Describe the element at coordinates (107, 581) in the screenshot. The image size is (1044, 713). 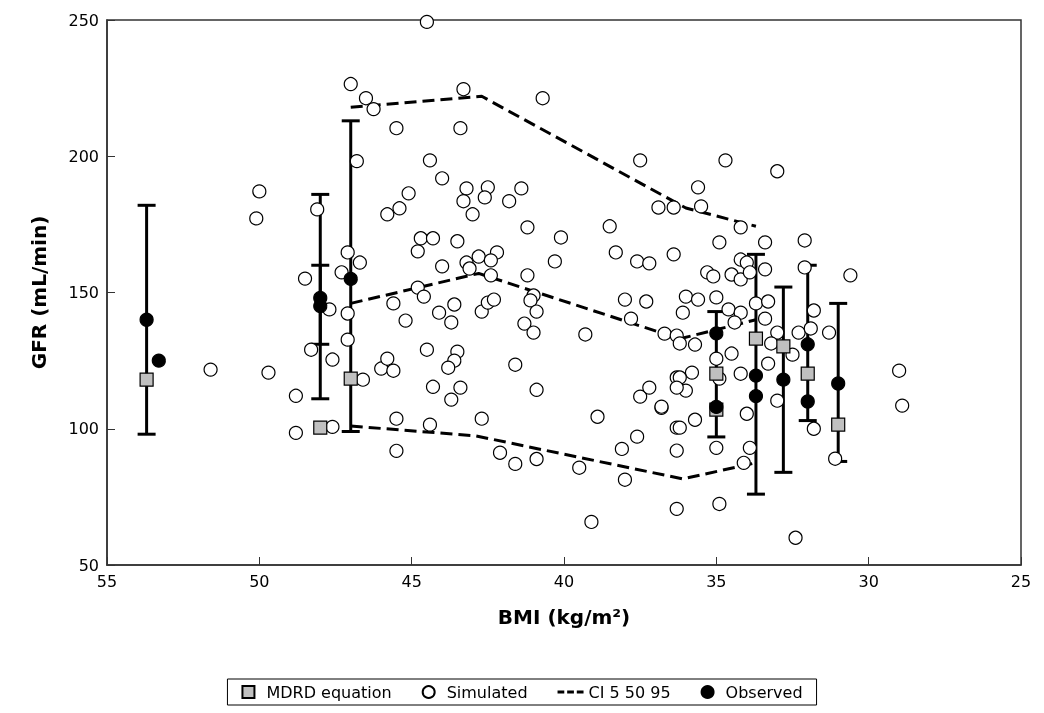
I see `x-tick-label: 55` at that location.